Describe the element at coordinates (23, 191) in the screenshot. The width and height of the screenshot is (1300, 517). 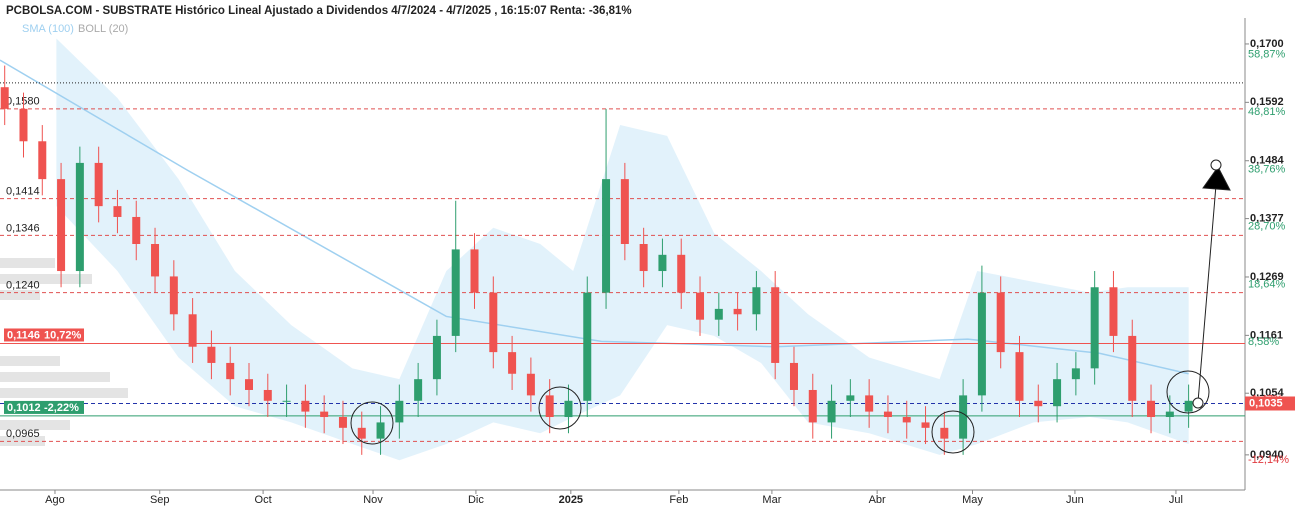
I see `level-label: 0,1414` at that location.